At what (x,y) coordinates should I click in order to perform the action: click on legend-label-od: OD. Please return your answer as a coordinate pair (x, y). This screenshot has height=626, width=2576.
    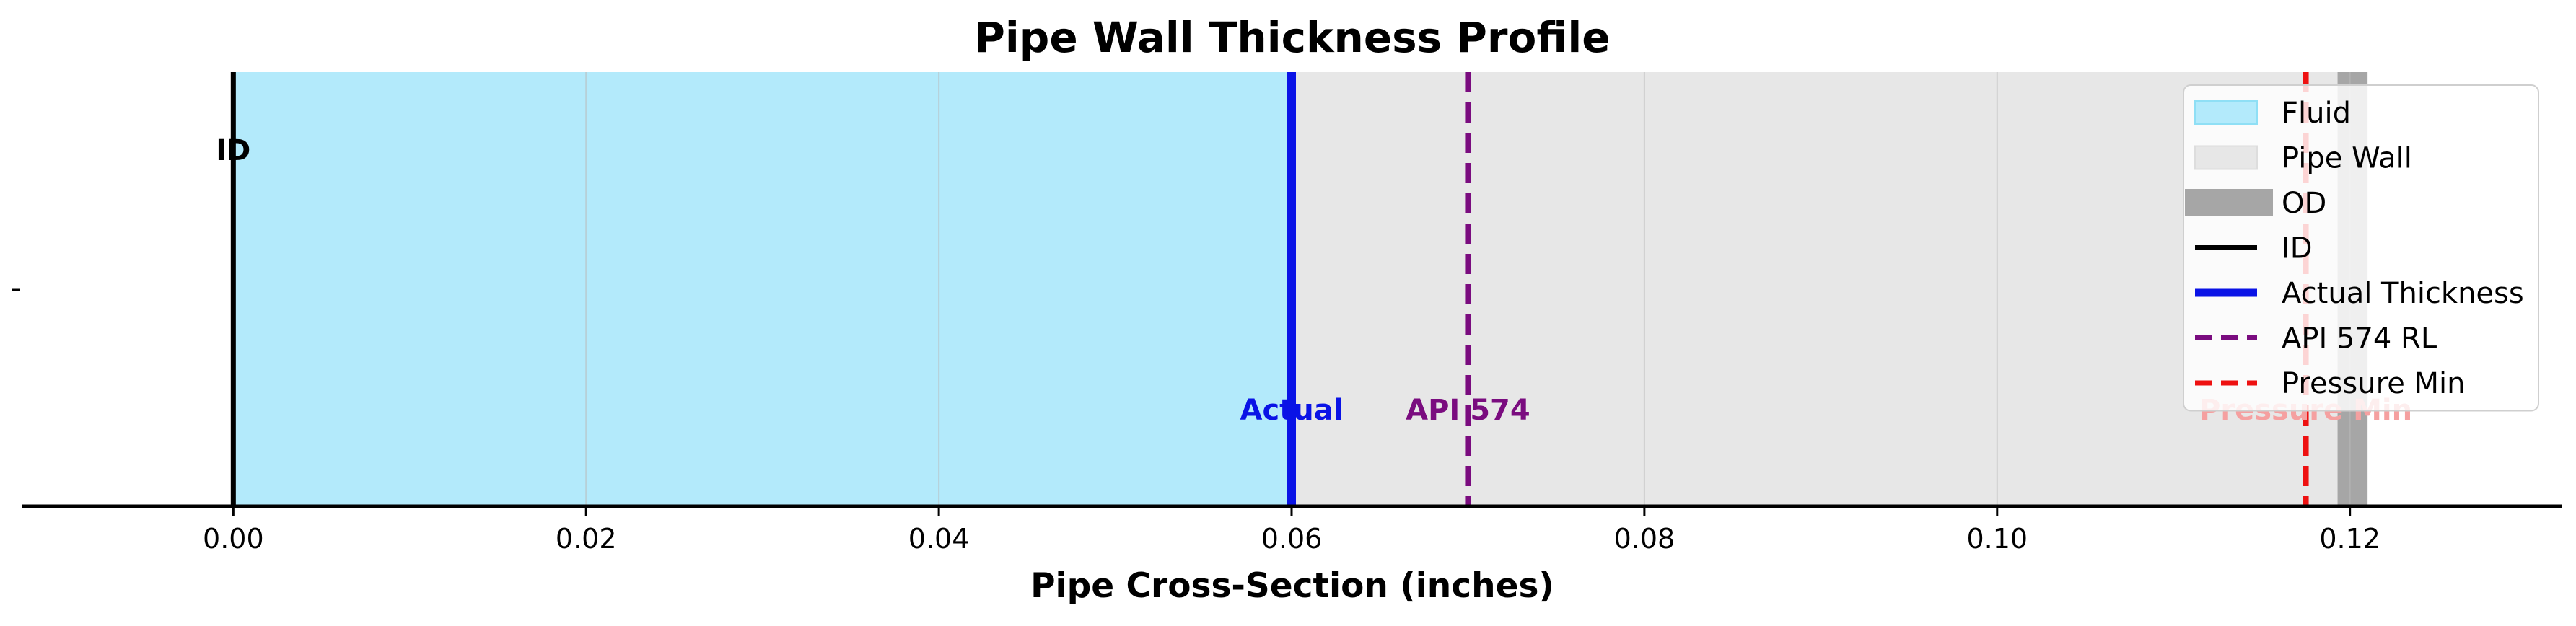
    Looking at the image, I should click on (2304, 204).